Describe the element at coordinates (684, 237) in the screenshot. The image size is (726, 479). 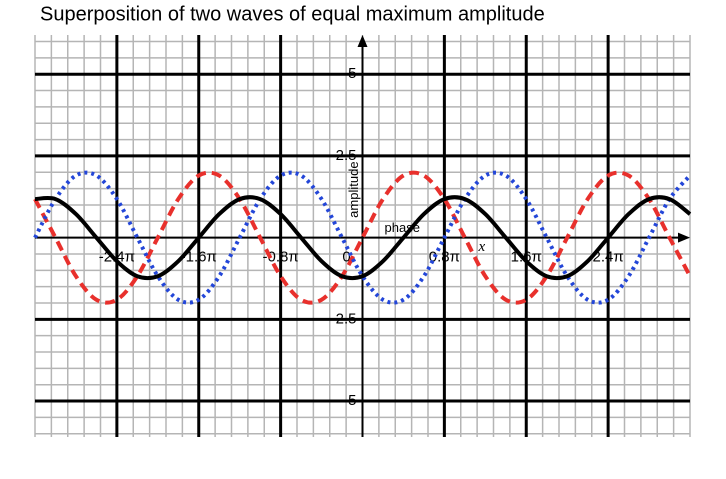
I see `x-axis-arrow` at that location.